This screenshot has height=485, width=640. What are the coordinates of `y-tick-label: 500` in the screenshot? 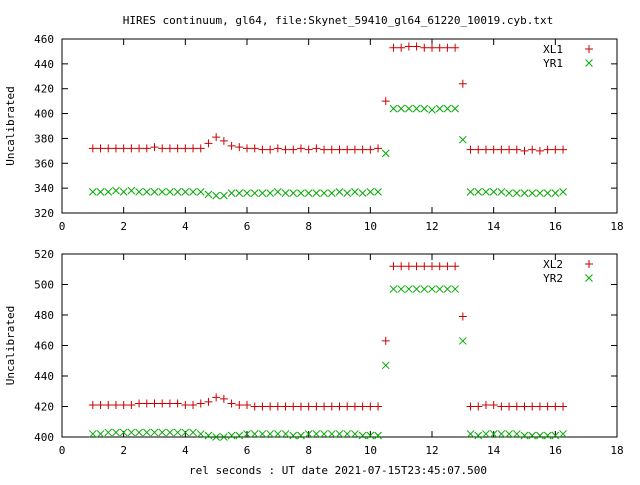 It's located at (44, 285).